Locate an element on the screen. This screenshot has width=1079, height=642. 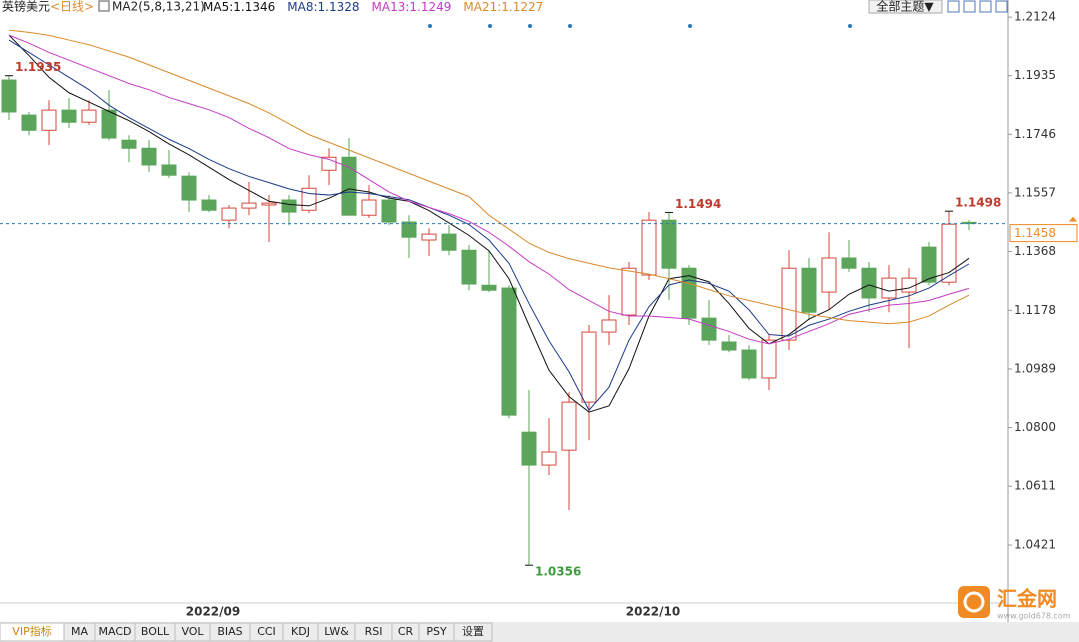
watermark-logo is located at coordinates (974, 602).